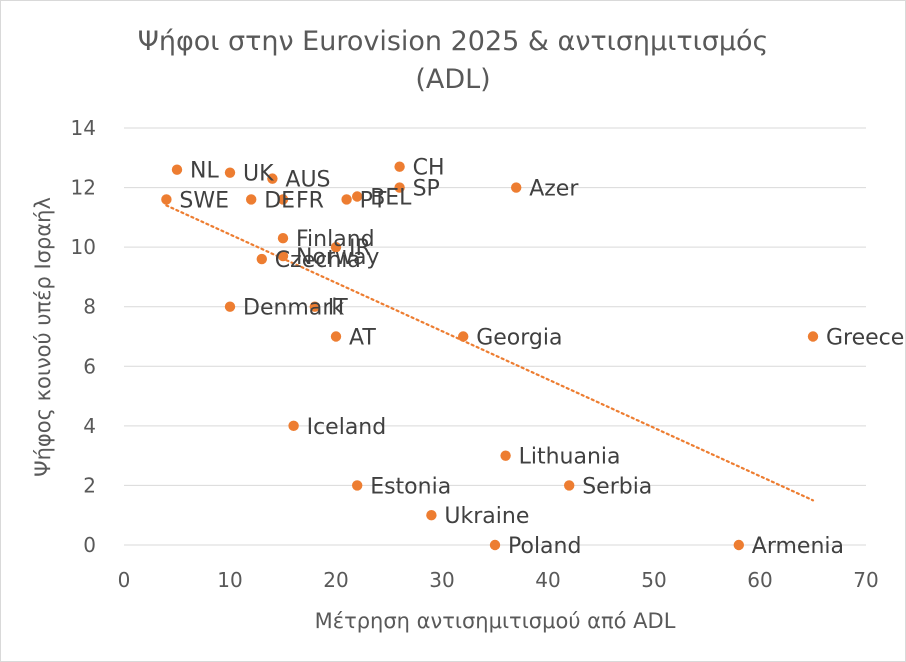 Image resolution: width=906 pixels, height=662 pixels. I want to click on point-label: IR, so click(360, 248).